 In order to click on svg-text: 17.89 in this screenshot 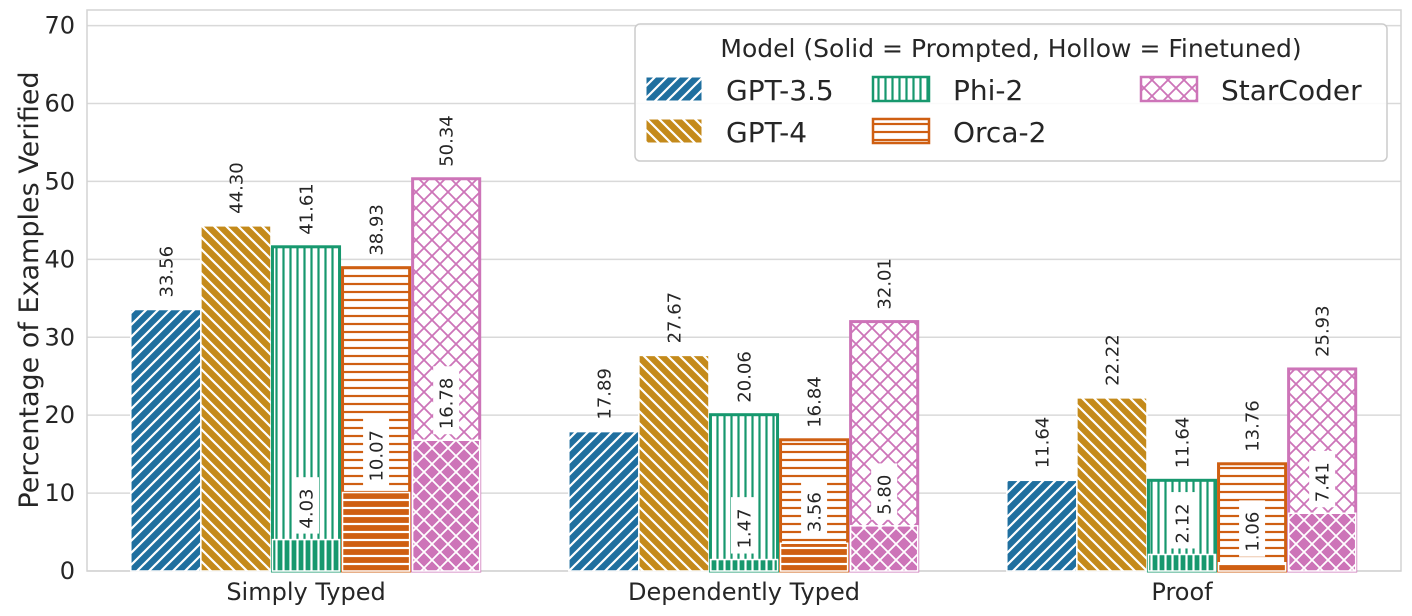, I will do `click(604, 394)`.